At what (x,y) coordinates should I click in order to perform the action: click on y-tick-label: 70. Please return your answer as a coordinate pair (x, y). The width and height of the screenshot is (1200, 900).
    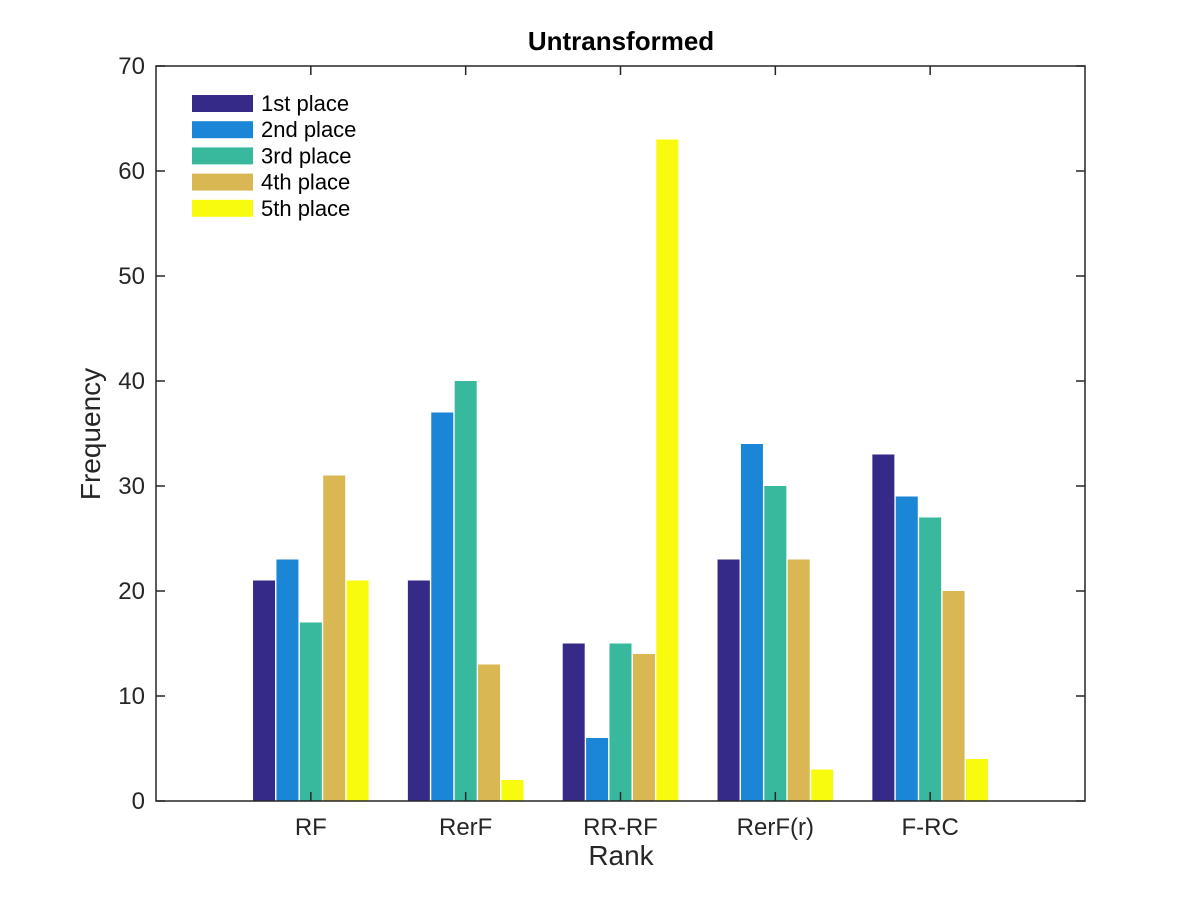
    Looking at the image, I should click on (131, 66).